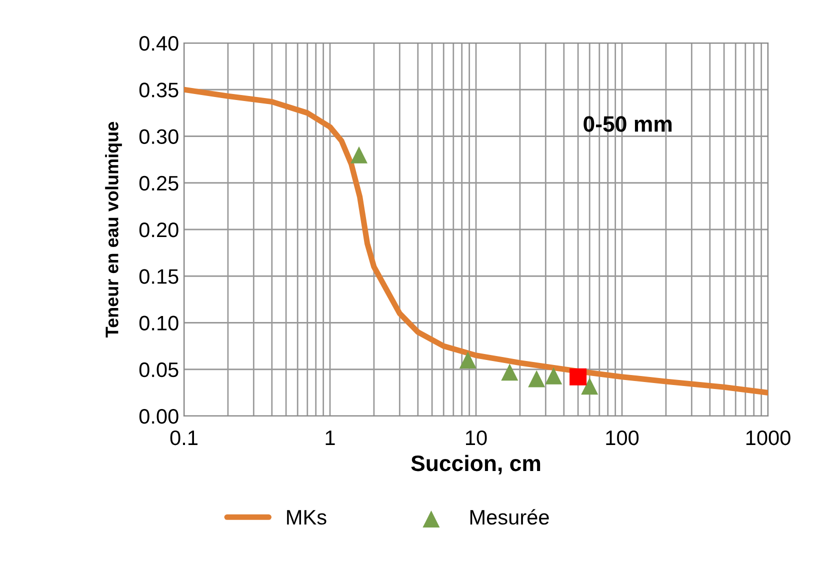  I want to click on x-tick-label: 10, so click(476, 438).